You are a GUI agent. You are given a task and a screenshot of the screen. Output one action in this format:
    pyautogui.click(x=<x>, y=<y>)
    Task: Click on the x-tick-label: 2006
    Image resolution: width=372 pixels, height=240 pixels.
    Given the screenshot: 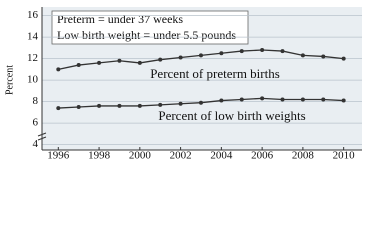 What is the action you would take?
    pyautogui.click(x=262, y=156)
    